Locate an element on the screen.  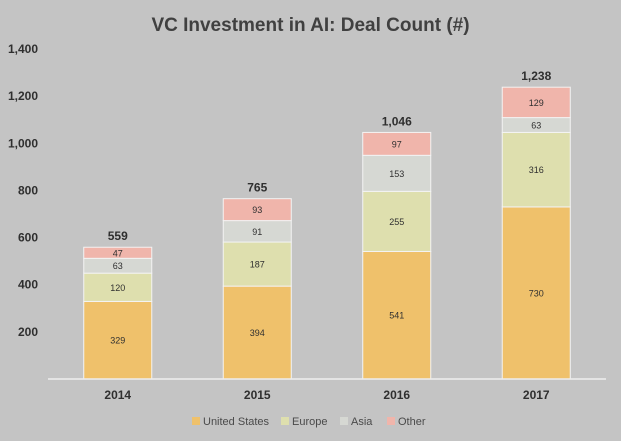
data-label: 394 is located at coordinates (257, 333).